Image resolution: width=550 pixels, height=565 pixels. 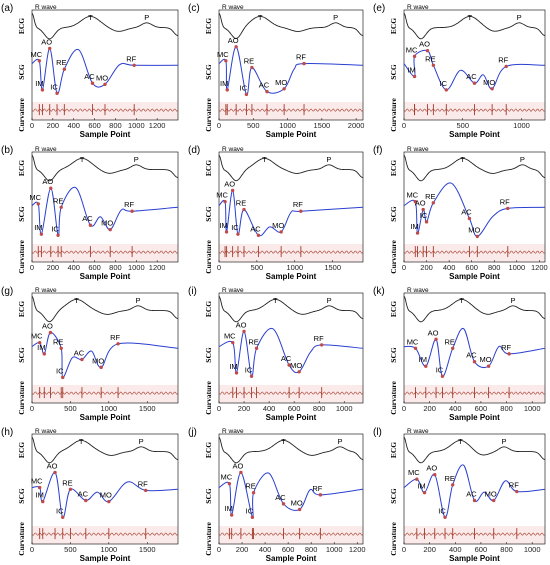 What do you see at coordinates (494, 267) in the screenshot?
I see `xtick-label: 800` at bounding box center [494, 267].